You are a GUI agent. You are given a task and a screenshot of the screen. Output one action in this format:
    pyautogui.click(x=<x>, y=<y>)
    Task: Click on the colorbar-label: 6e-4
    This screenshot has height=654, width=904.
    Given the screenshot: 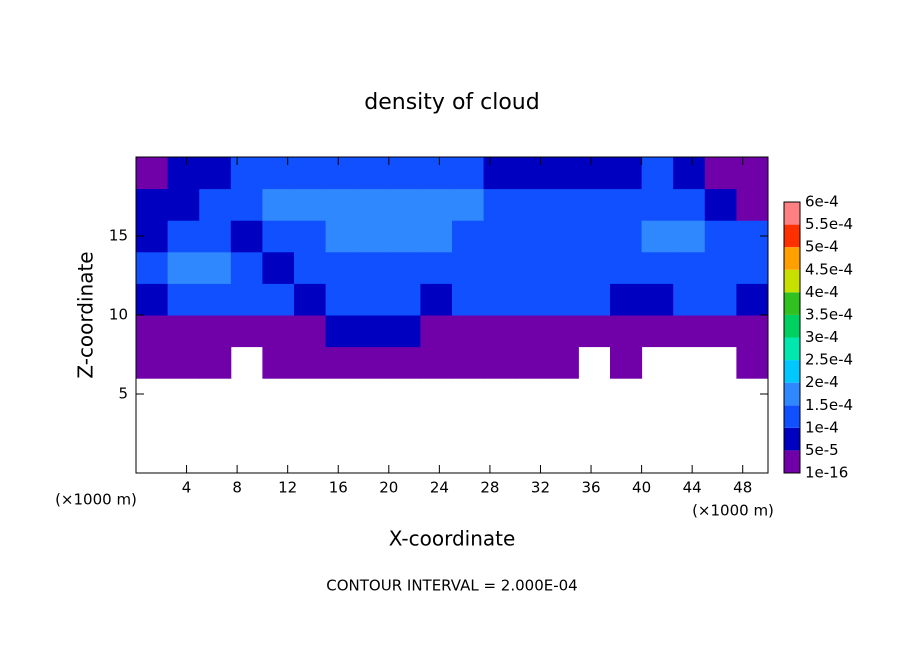 What is the action you would take?
    pyautogui.click(x=822, y=202)
    